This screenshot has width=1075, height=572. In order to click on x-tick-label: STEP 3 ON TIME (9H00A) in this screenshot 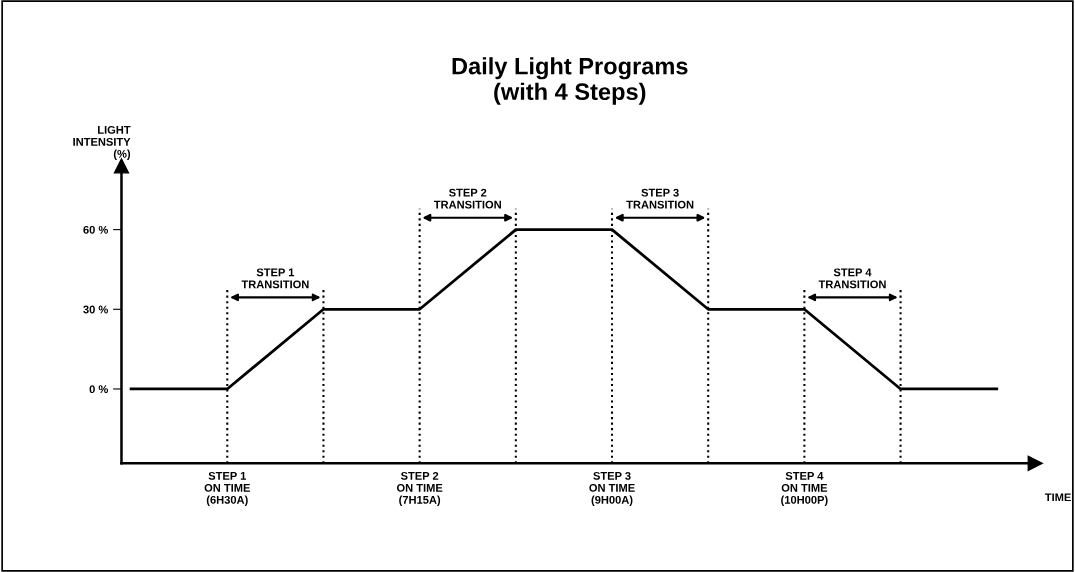, I will do `click(612, 488)`.